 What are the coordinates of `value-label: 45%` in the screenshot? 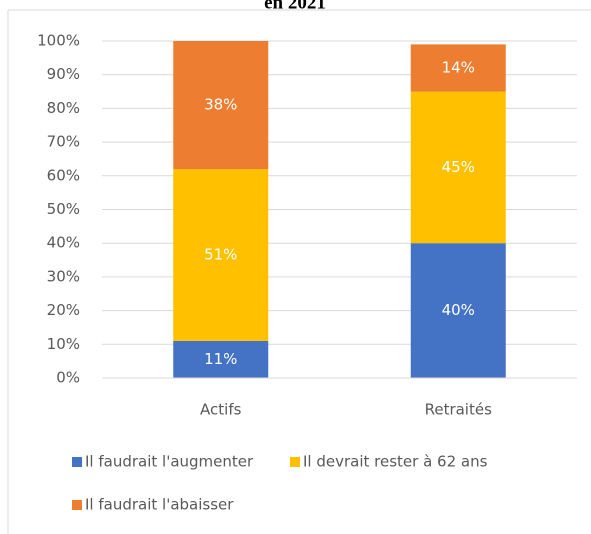 It's located at (458, 167).